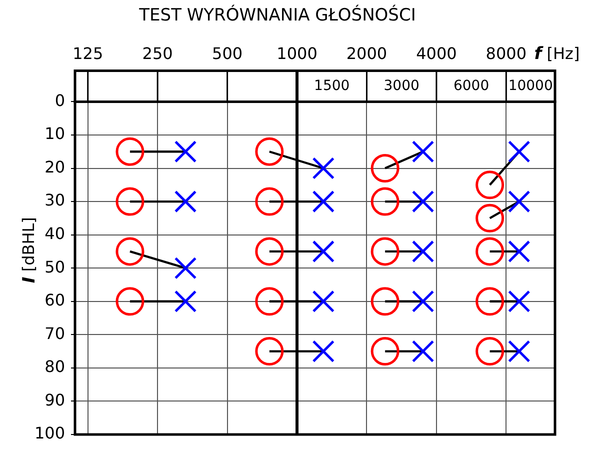  I want to click on text: 3000, so click(402, 86).